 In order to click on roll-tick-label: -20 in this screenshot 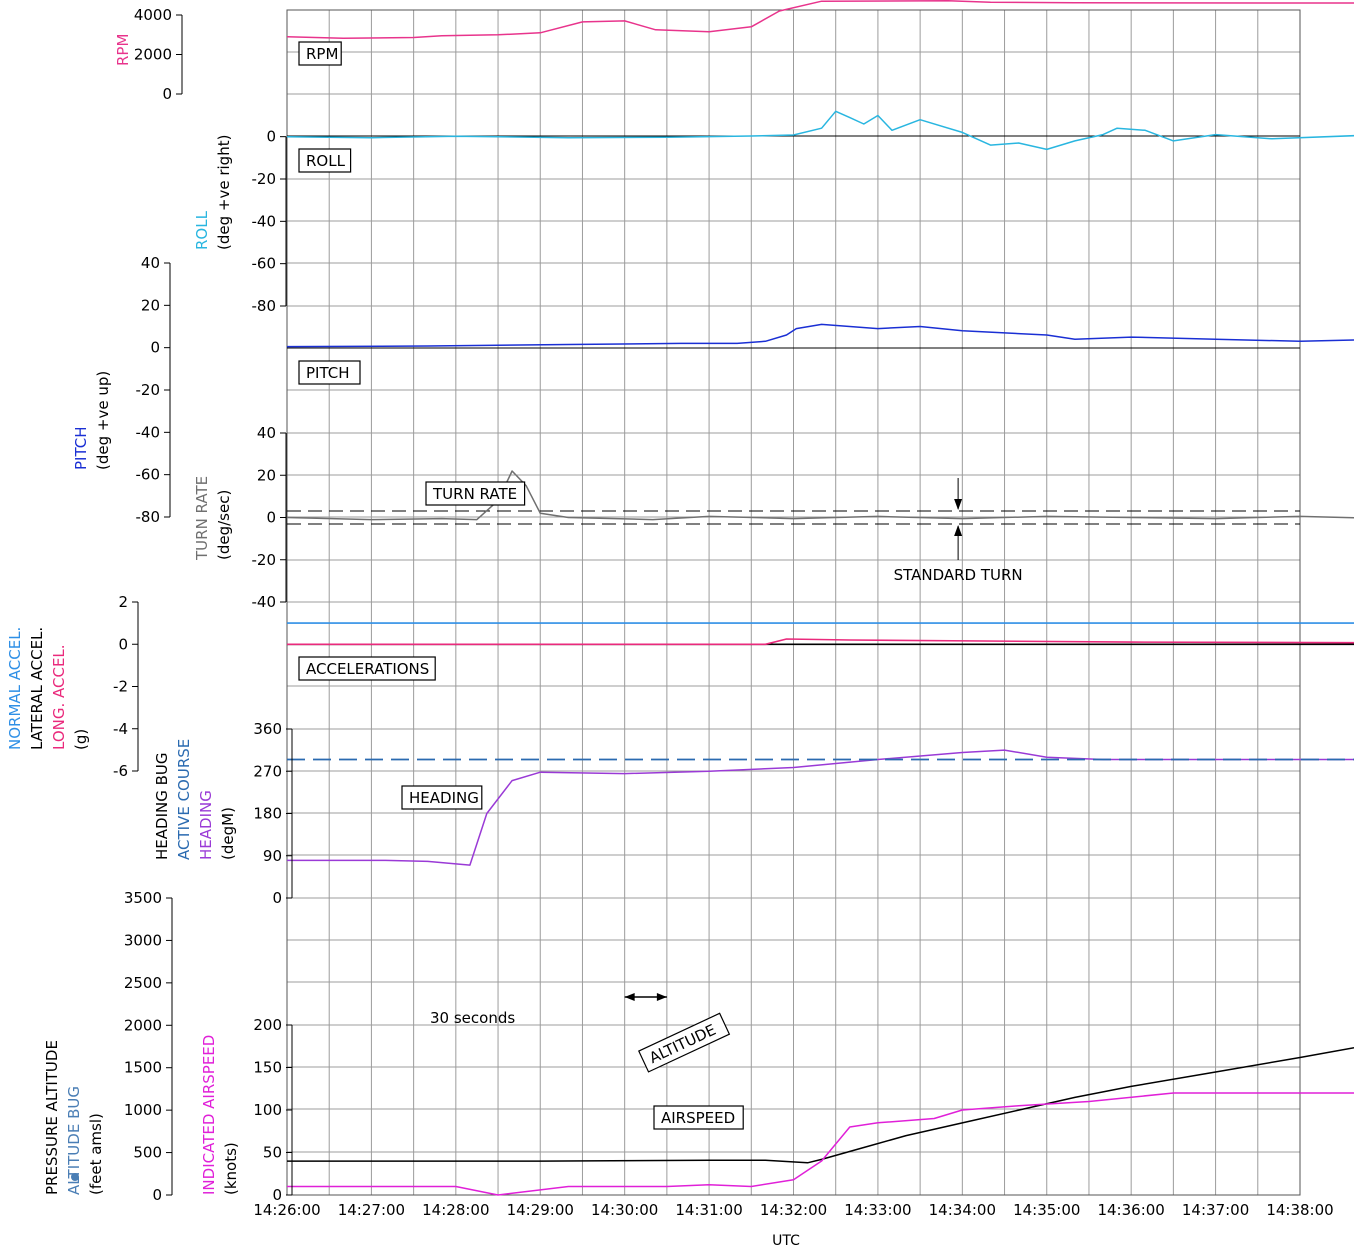, I will do `click(264, 179)`.